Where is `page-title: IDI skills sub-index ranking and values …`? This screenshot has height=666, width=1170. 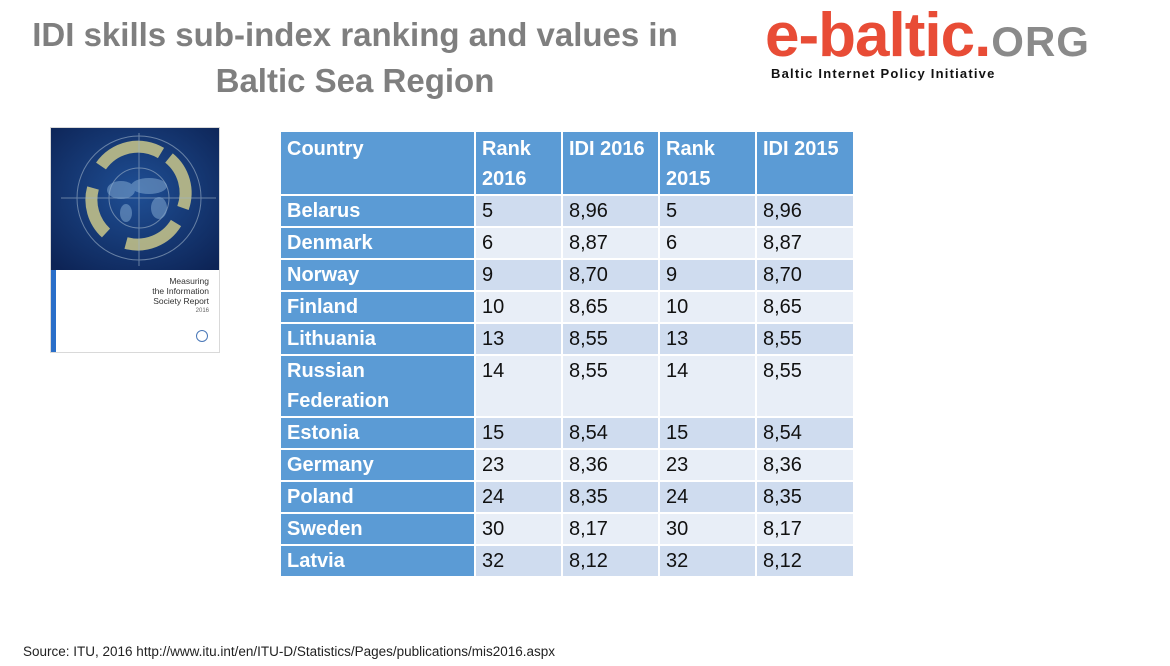
page-title: IDI skills sub-index ranking and values … is located at coordinates (355, 58).